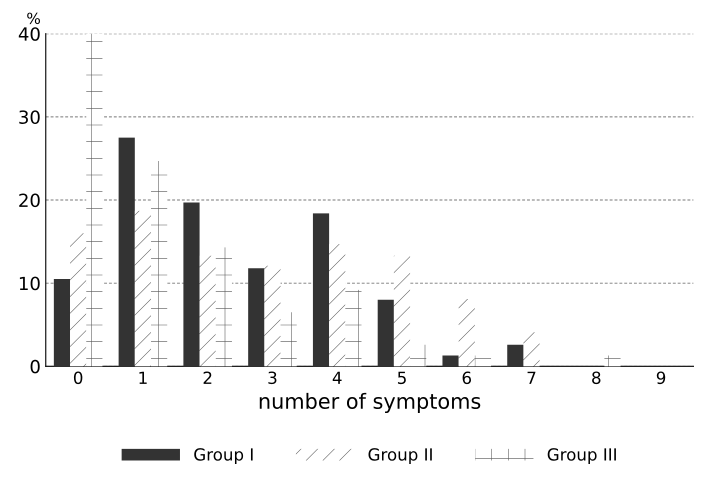 This screenshot has height=482, width=704. I want to click on x-tick-label: 5, so click(402, 378).